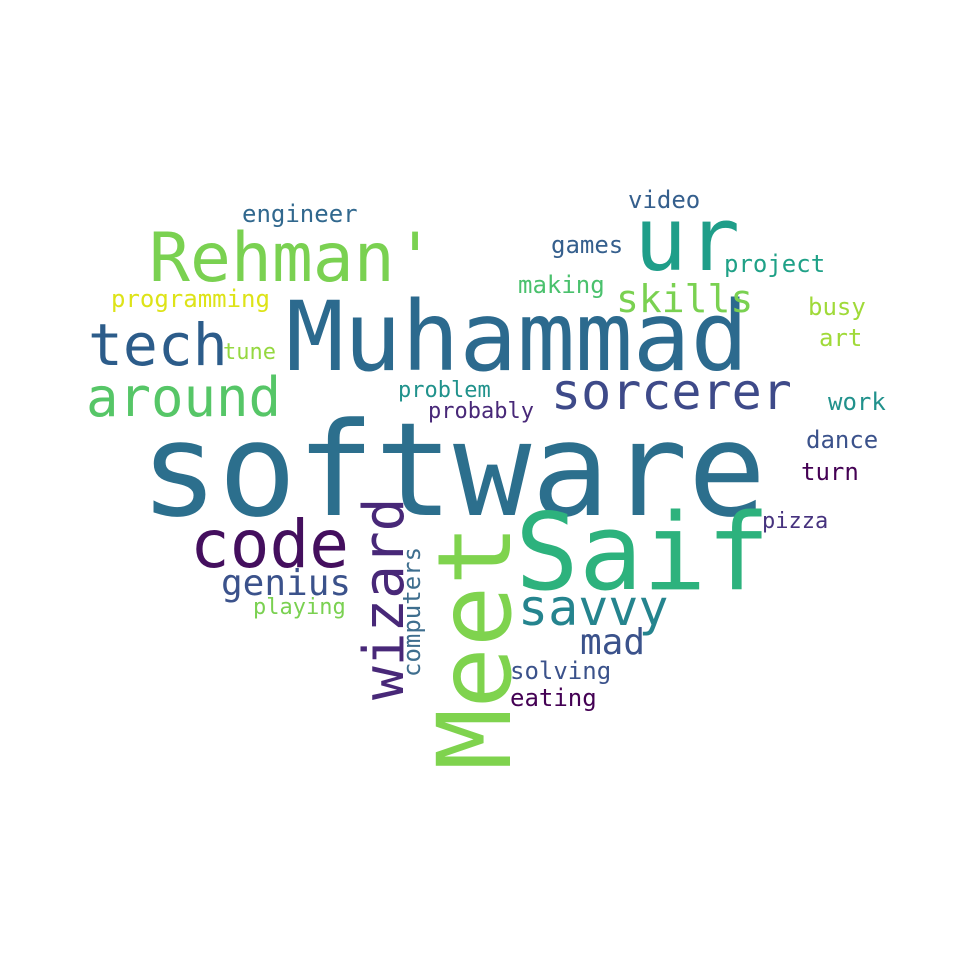  I want to click on word-games: games, so click(587, 245).